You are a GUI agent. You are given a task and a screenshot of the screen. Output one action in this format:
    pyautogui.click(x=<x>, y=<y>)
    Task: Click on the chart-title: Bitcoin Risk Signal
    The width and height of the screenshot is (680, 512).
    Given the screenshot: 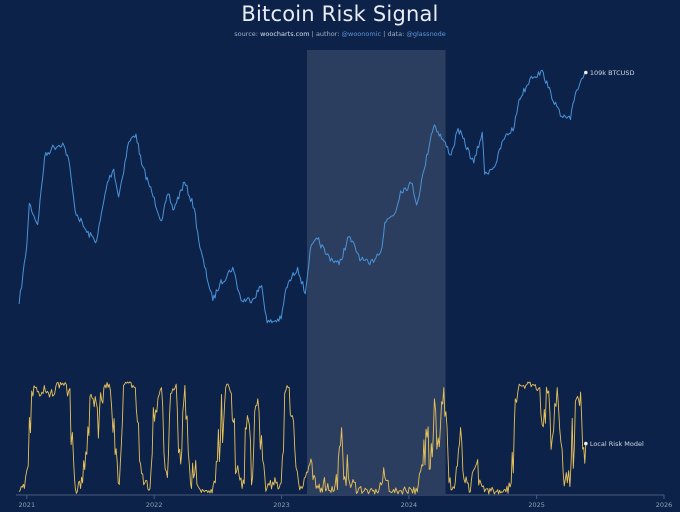 What is the action you would take?
    pyautogui.click(x=340, y=14)
    